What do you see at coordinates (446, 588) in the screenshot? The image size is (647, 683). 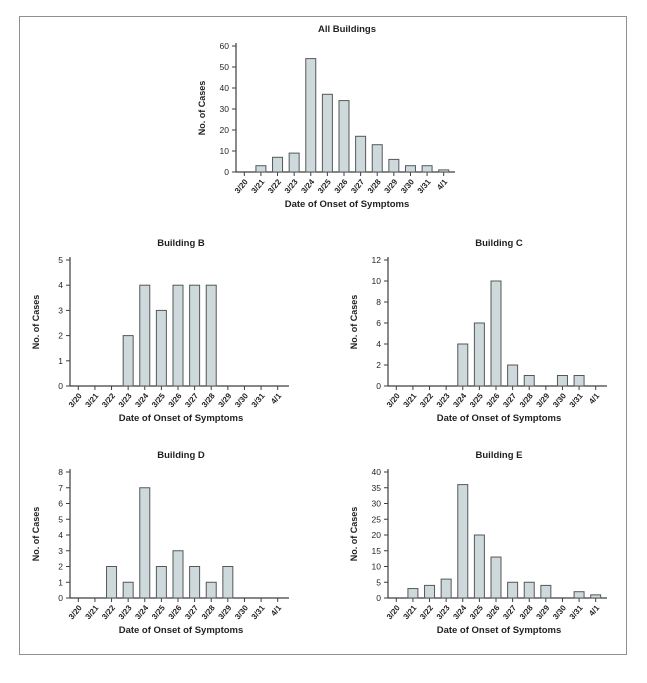 I see `bar-3/23` at bounding box center [446, 588].